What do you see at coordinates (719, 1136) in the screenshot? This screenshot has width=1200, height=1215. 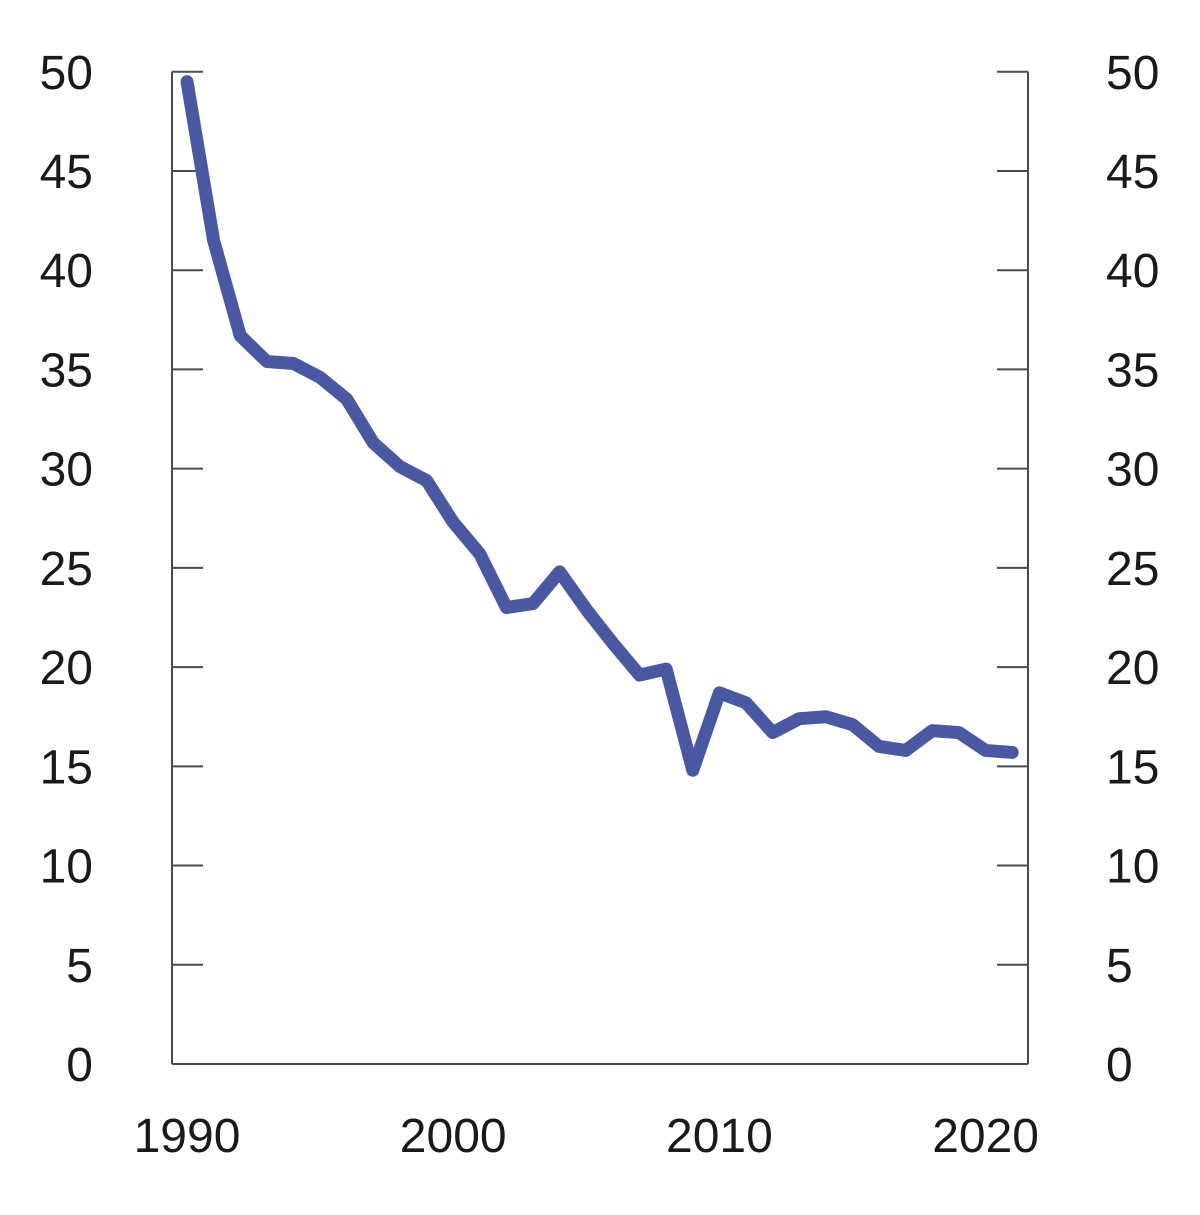 I see `x-tick-label: 2010` at bounding box center [719, 1136].